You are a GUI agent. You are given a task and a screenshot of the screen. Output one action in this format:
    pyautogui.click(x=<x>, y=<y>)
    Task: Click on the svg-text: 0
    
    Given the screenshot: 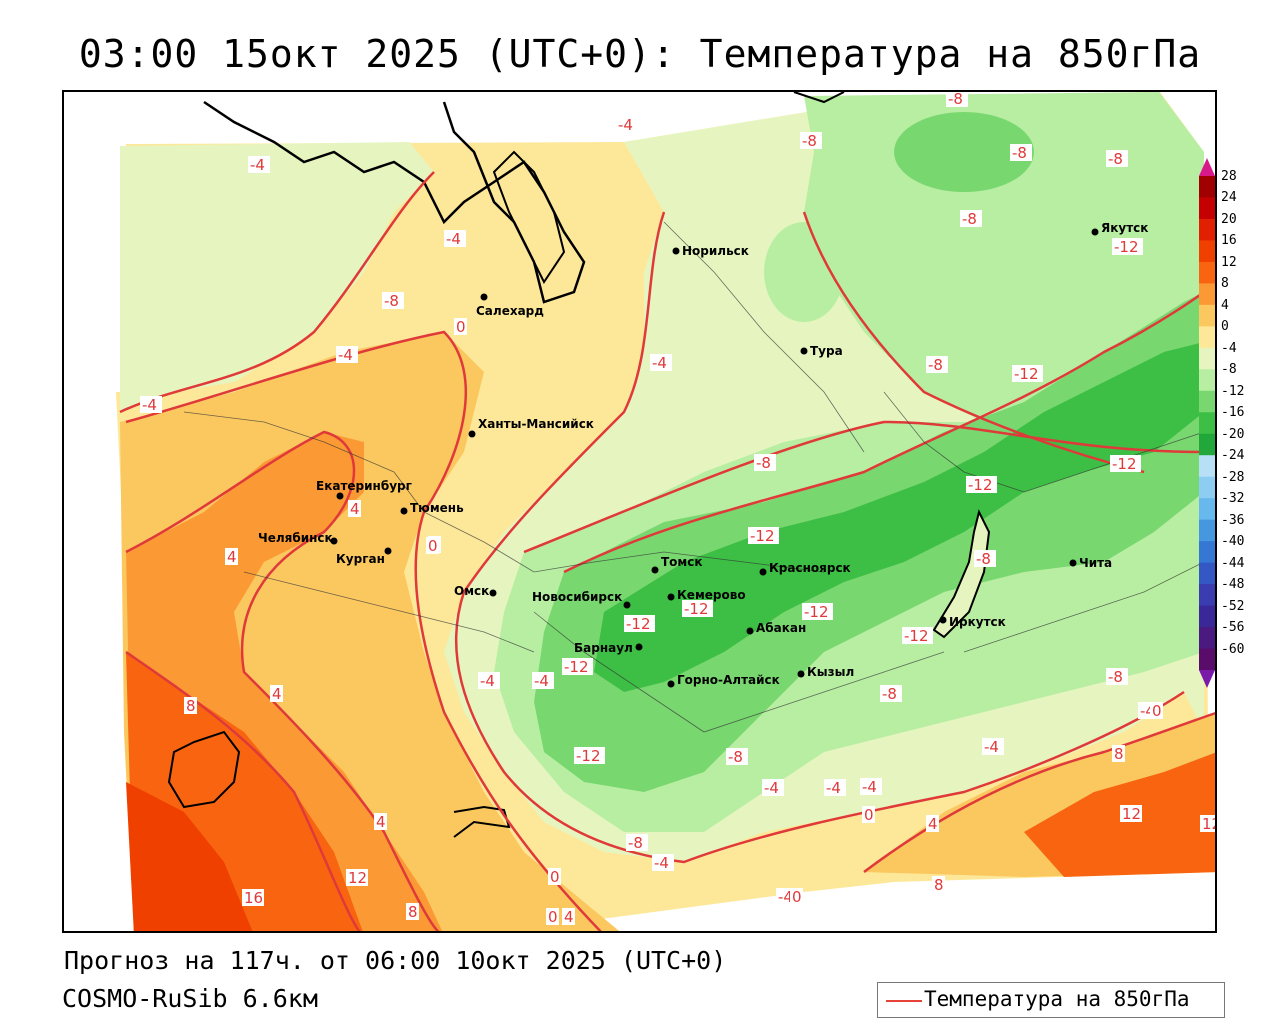 What is the action you would take?
    pyautogui.click(x=797, y=897)
    